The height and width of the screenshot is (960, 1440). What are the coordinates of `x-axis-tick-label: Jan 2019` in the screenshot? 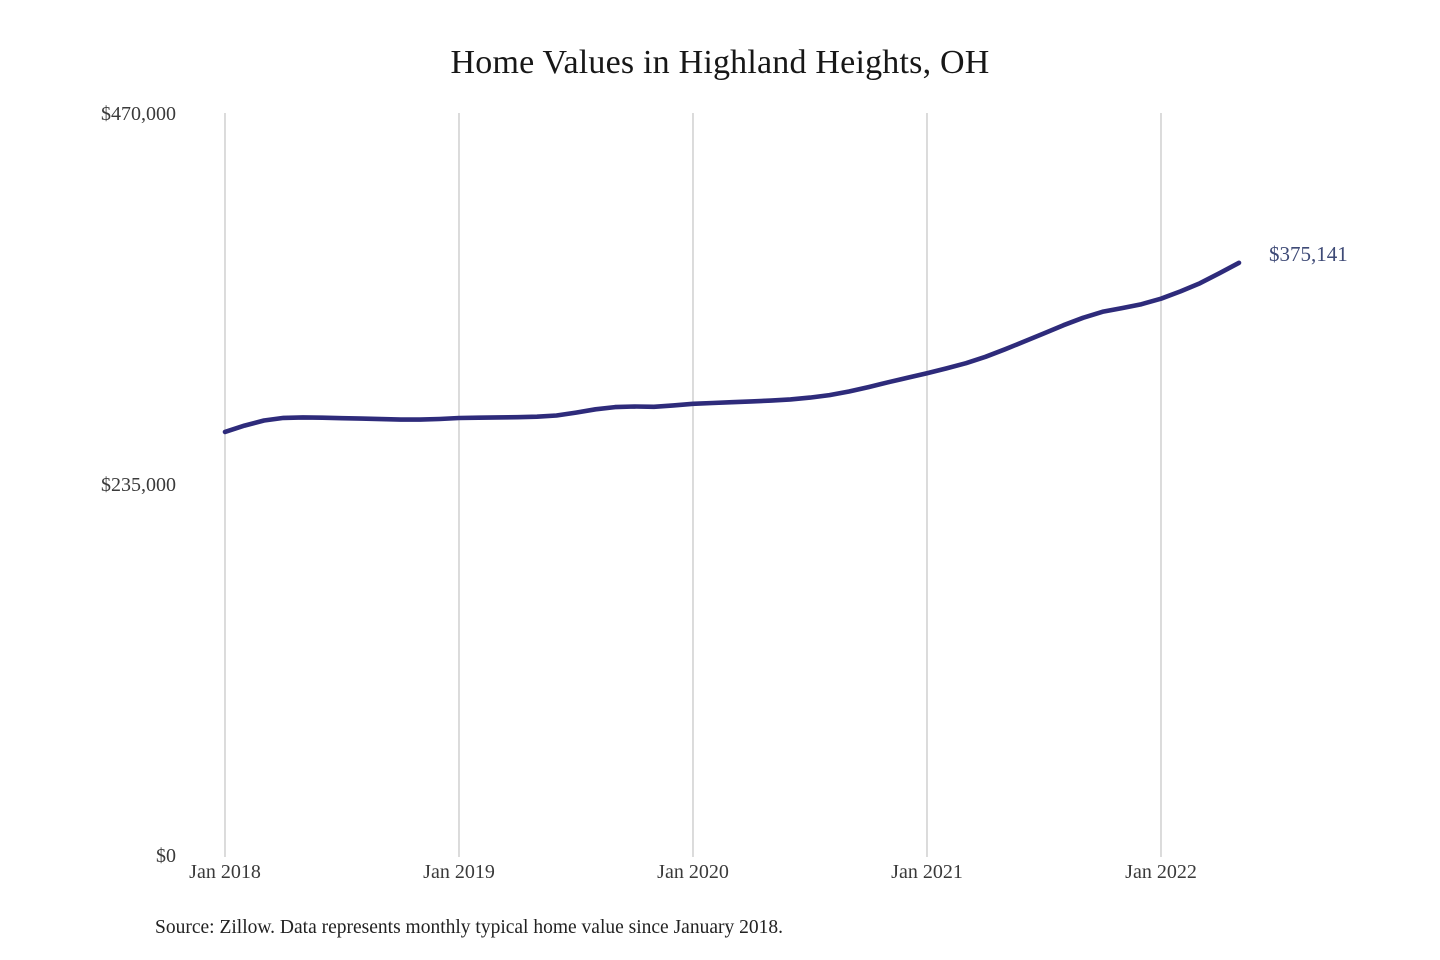 It's located at (459, 872).